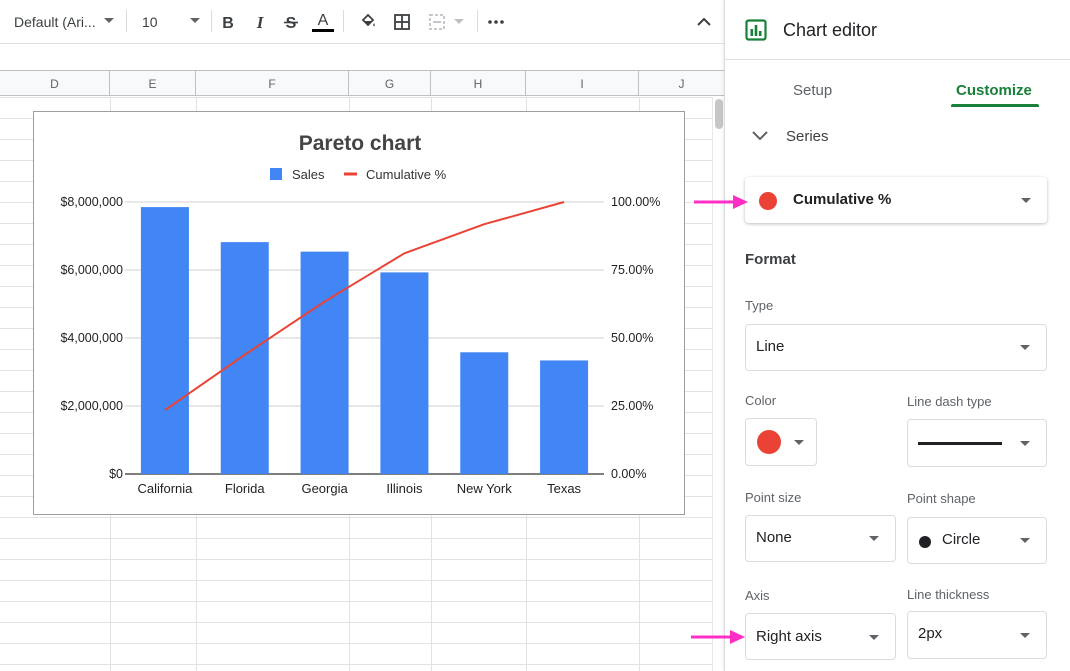 Image resolution: width=1070 pixels, height=671 pixels. I want to click on more-options-button, so click(496, 21).